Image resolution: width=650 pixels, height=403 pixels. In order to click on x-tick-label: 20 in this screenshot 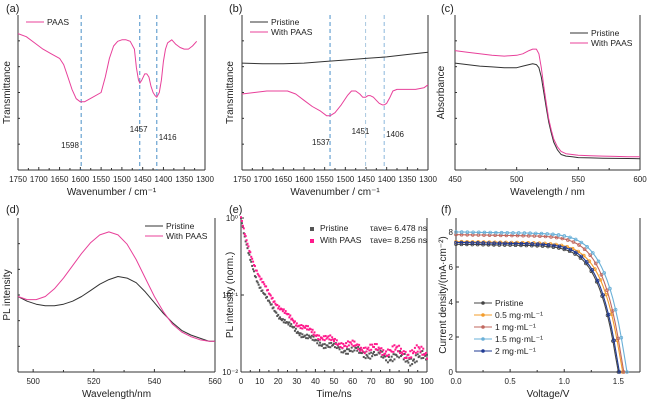, I will do `click(278, 381)`.